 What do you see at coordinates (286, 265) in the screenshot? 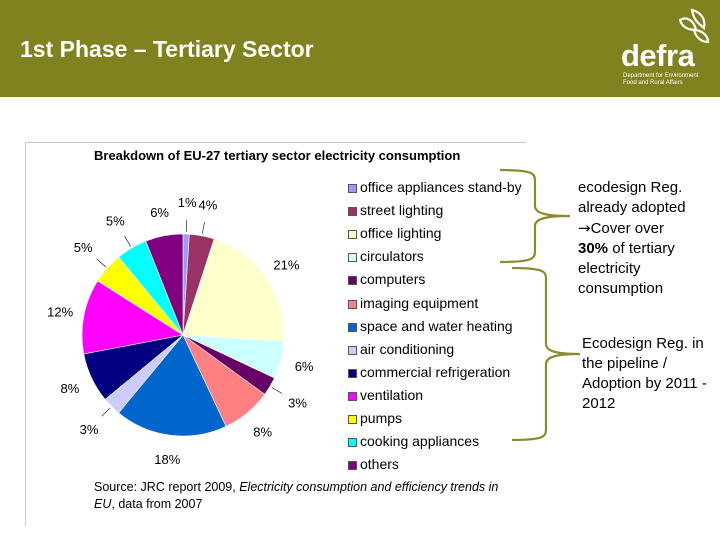
I see `data-label-office-lighting: 21%` at bounding box center [286, 265].